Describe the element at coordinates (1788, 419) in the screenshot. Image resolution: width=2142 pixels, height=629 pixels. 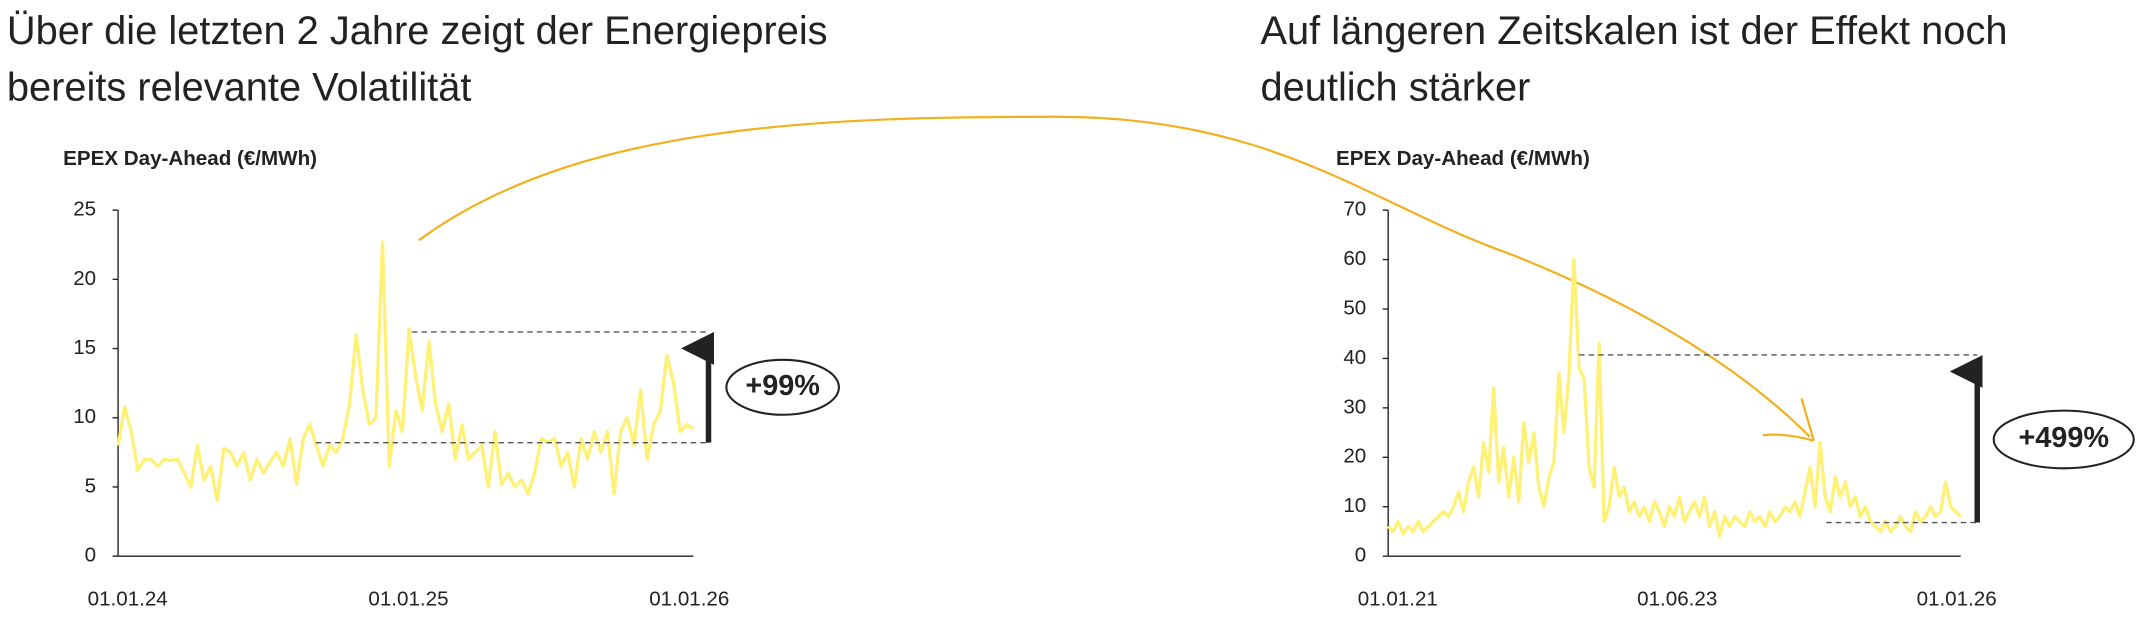
I see `connector-arrowhead` at that location.